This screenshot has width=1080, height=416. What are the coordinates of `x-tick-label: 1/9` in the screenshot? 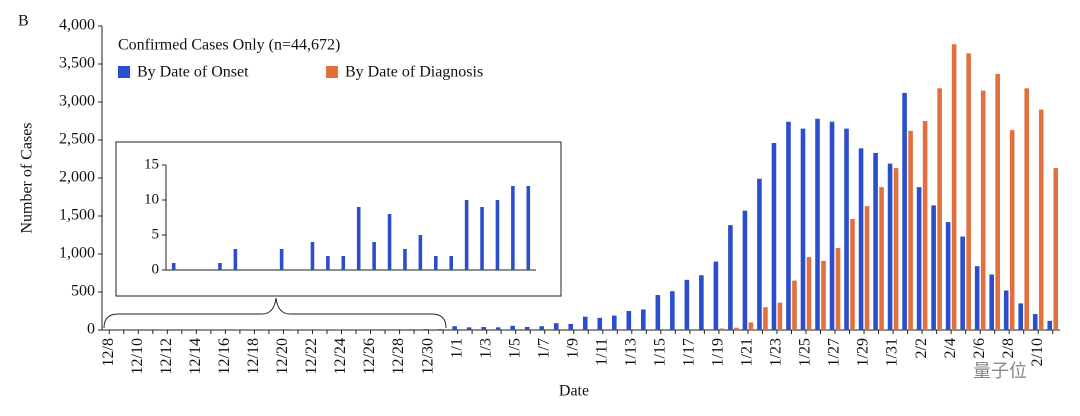 It's located at (572, 348).